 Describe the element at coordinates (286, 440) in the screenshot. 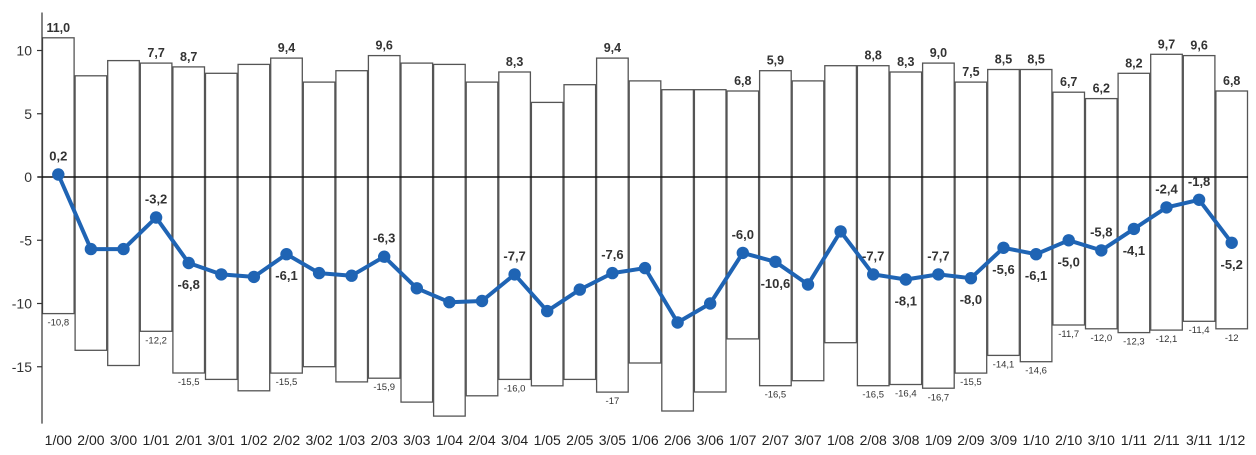

I see `x-tick-label: 2/02` at that location.